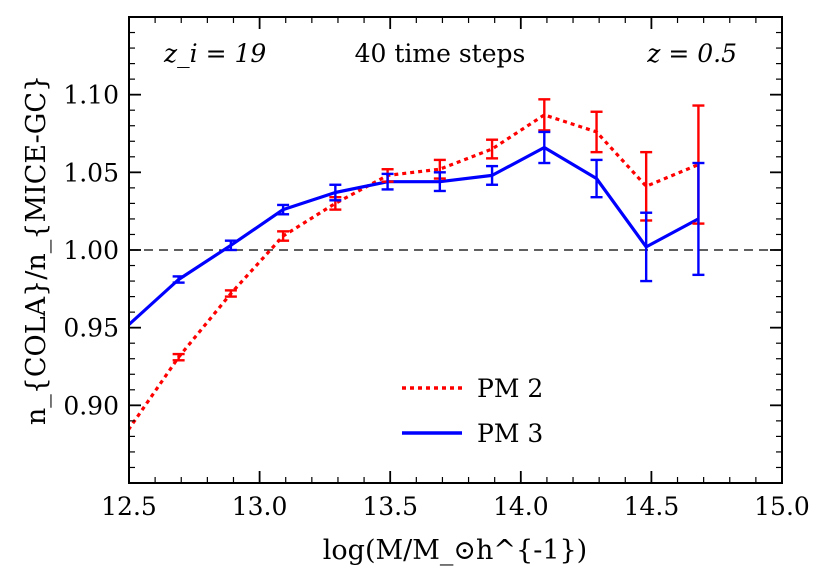 The height and width of the screenshot is (584, 822). What do you see at coordinates (36, 250) in the screenshot?
I see `y-axis-label: n_{COLA}/n_{MICE-GC}` at bounding box center [36, 250].